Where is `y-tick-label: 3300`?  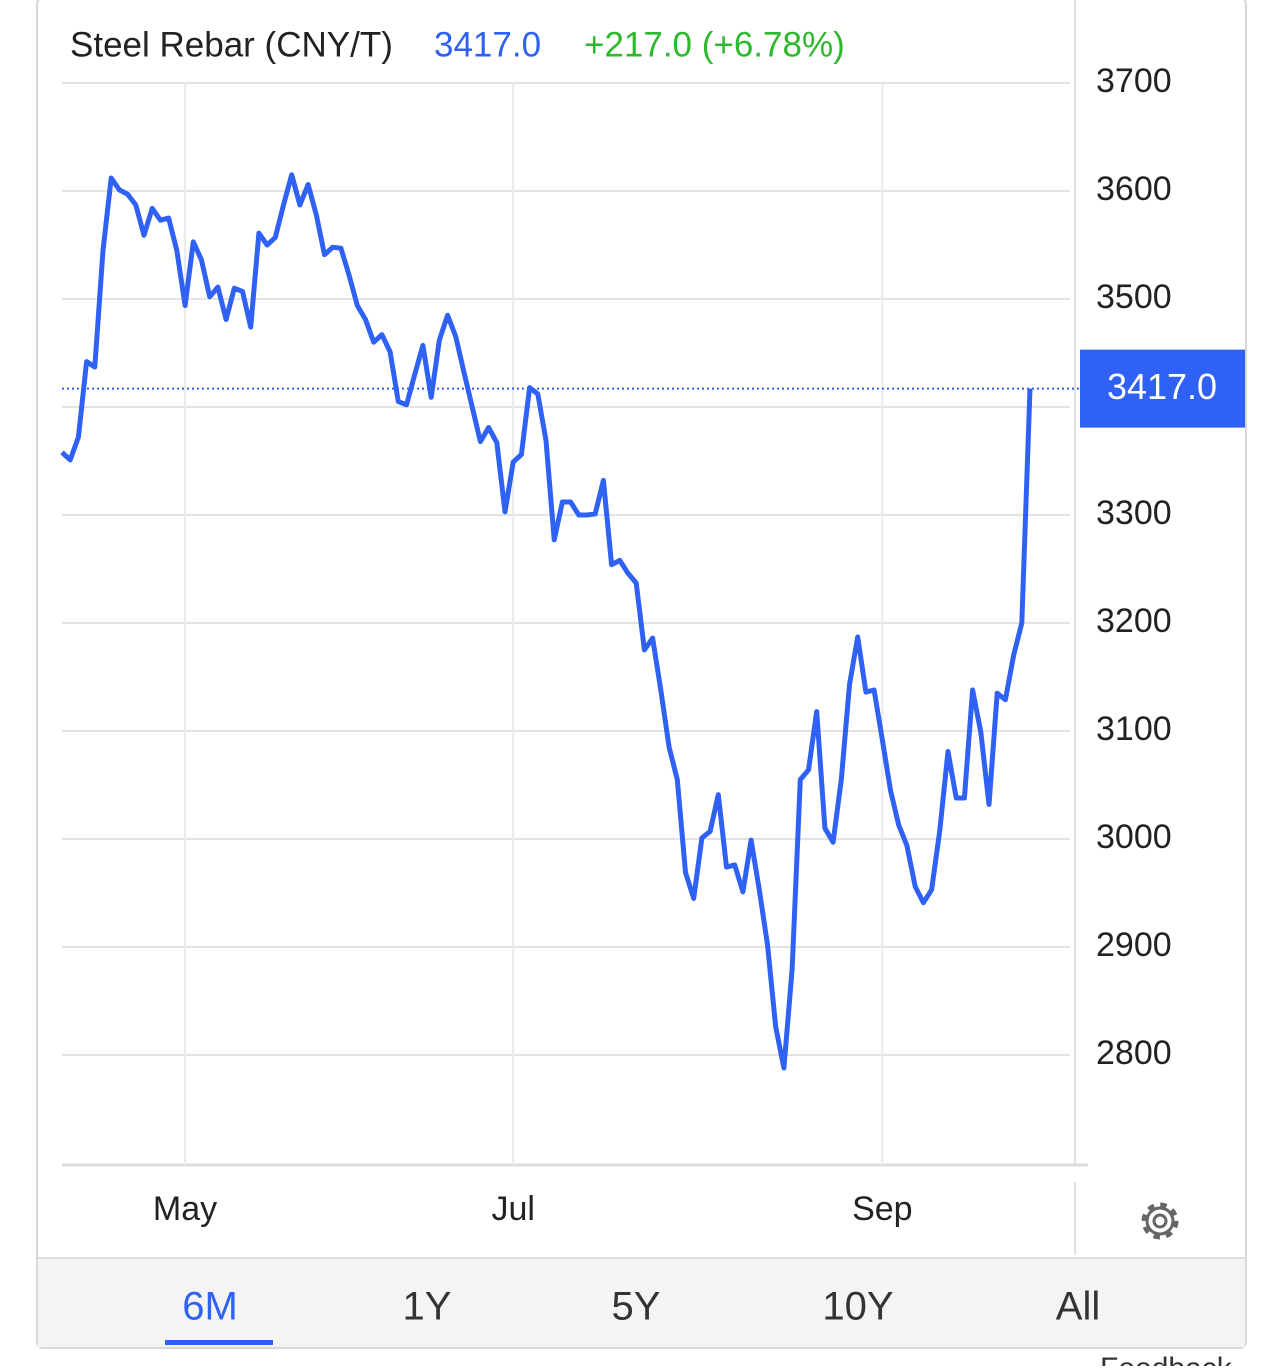 y-tick-label: 3300 is located at coordinates (1134, 513).